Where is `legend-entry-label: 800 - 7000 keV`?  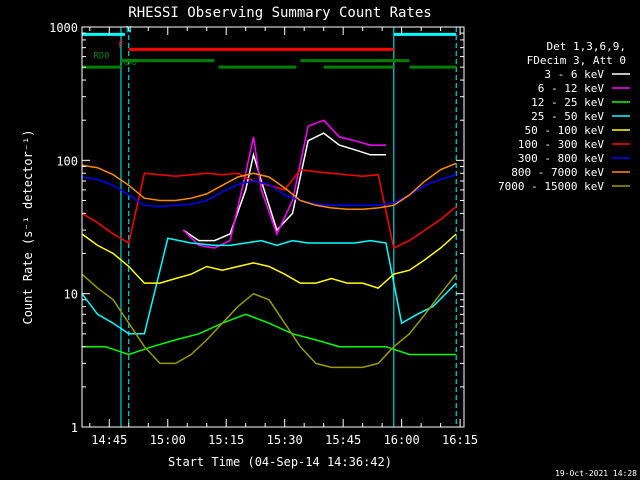
legend-entry-label: 800 - 7000 keV is located at coordinates (557, 172).